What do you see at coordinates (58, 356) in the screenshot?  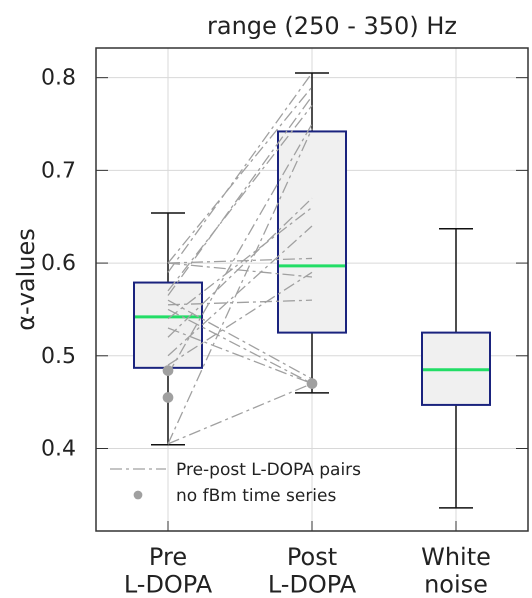 I see `y-tick-label: 0.5` at bounding box center [58, 356].